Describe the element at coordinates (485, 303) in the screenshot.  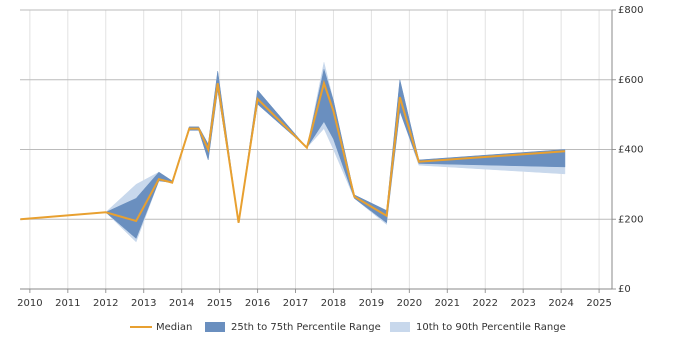
I see `x-tick-label: 2022` at that location.